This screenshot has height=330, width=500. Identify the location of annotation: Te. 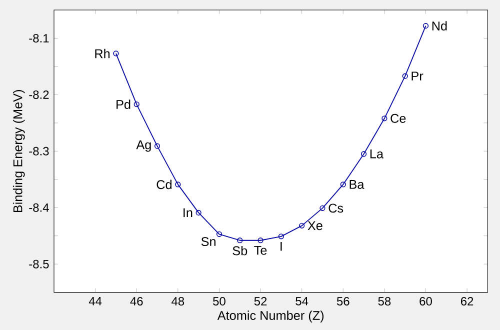
(260, 250).